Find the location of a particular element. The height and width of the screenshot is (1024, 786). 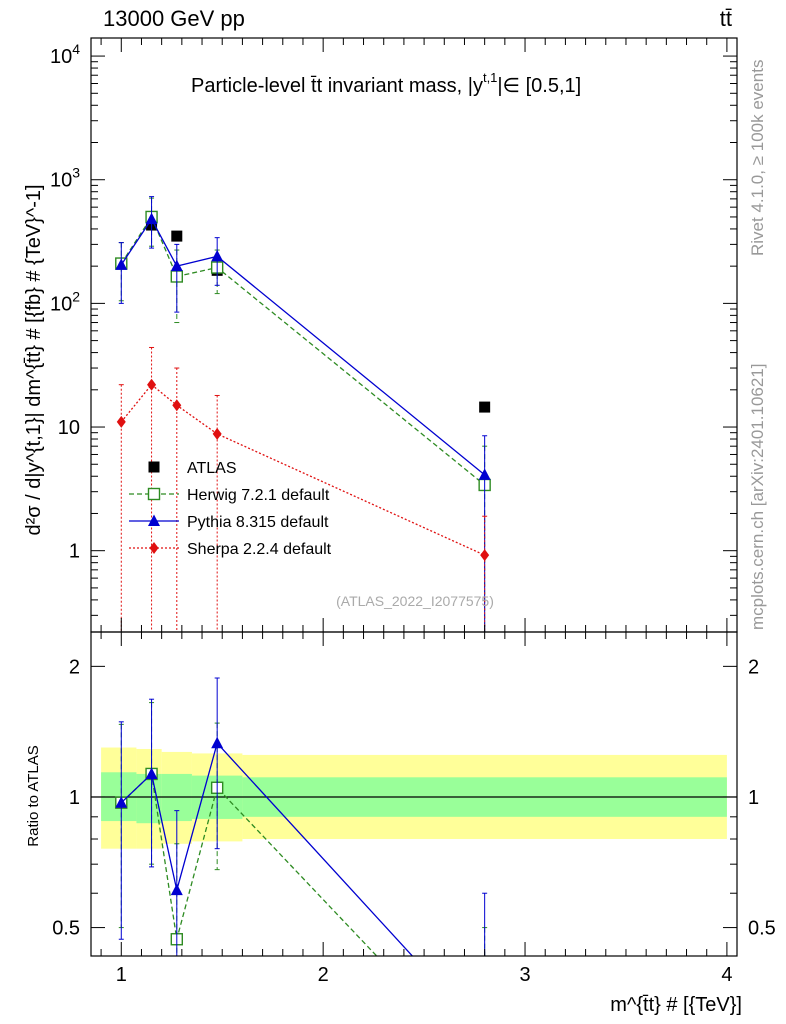

legend-label: Pythia 8.315 default is located at coordinates (258, 522).